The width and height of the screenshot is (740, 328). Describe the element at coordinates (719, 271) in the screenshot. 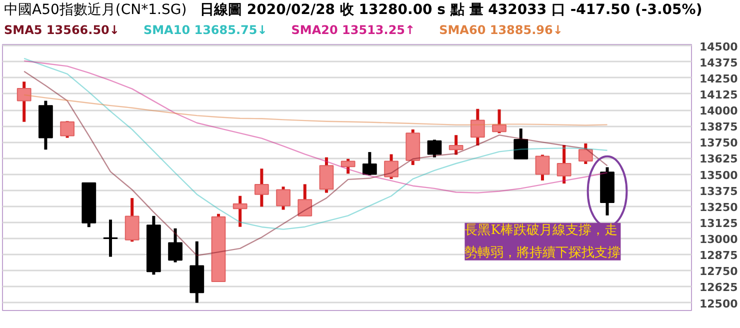

I see `y-tick-label: 12750` at that location.